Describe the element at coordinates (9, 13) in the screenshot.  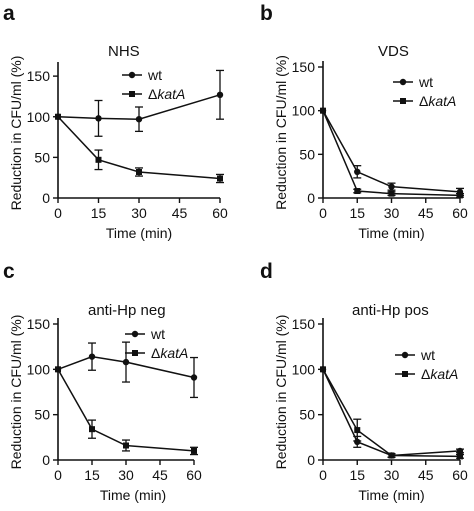
I see `panel-label: a` at that location.